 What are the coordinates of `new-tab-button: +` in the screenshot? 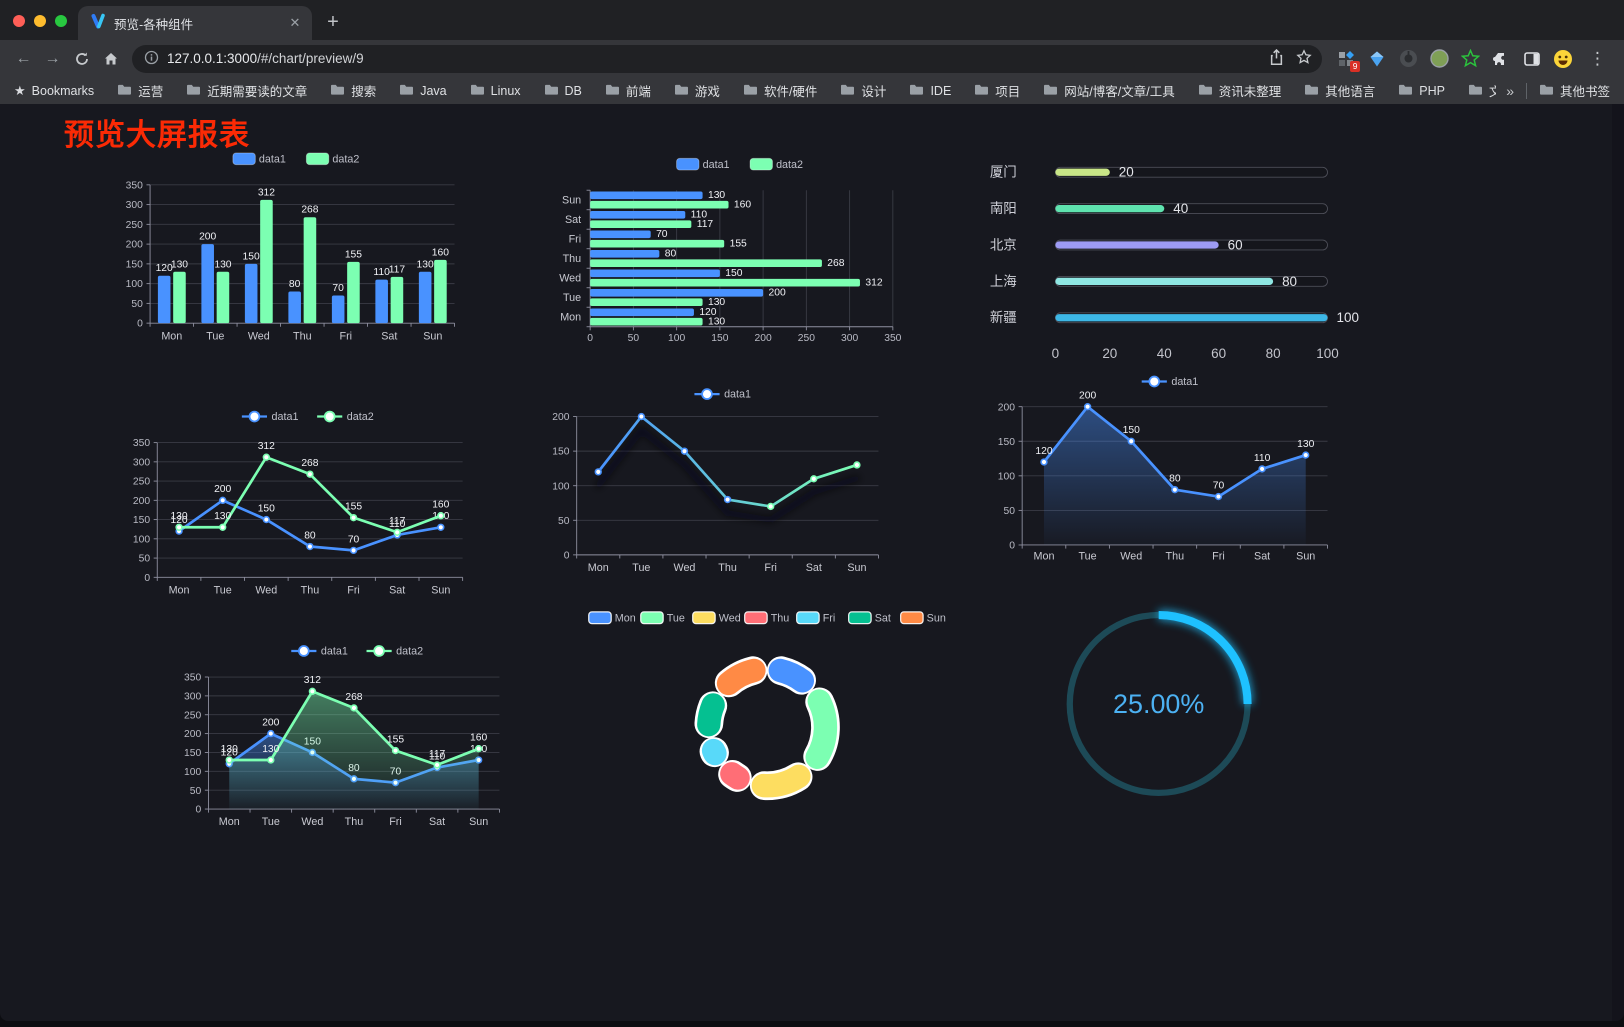 It's located at (333, 21).